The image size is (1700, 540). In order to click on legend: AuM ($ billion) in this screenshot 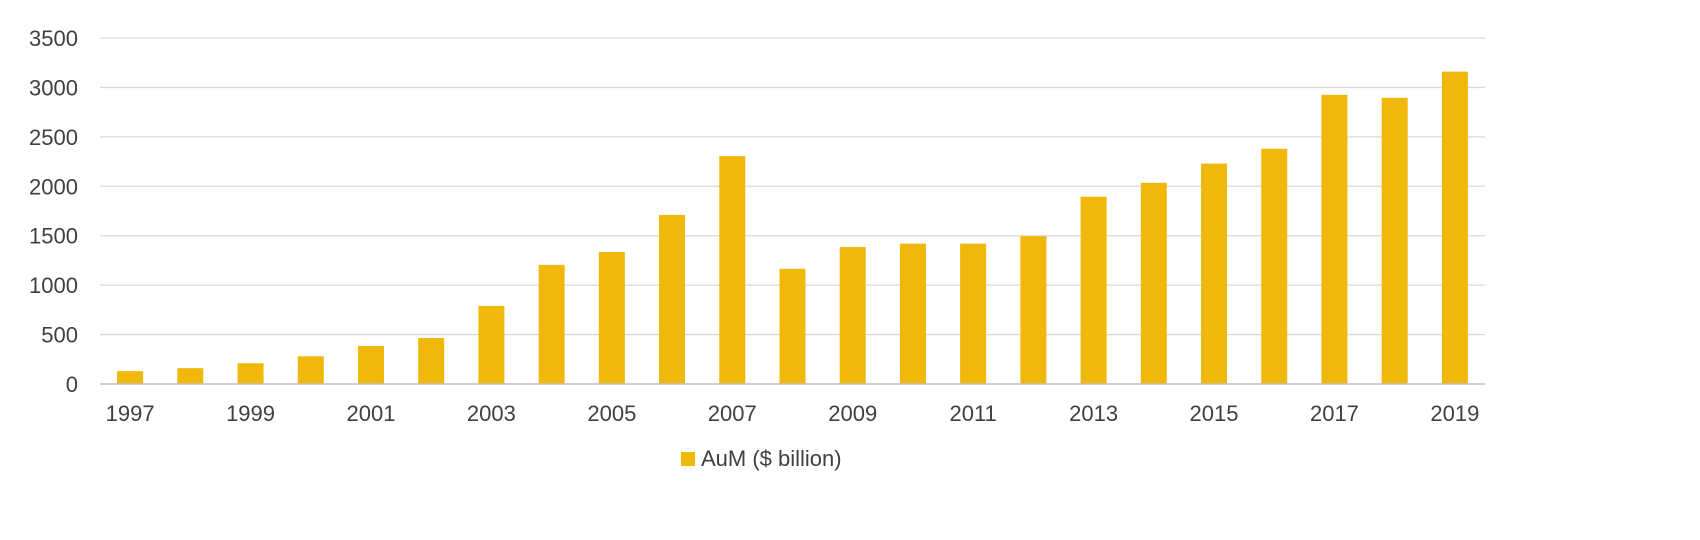, I will do `click(761, 458)`.